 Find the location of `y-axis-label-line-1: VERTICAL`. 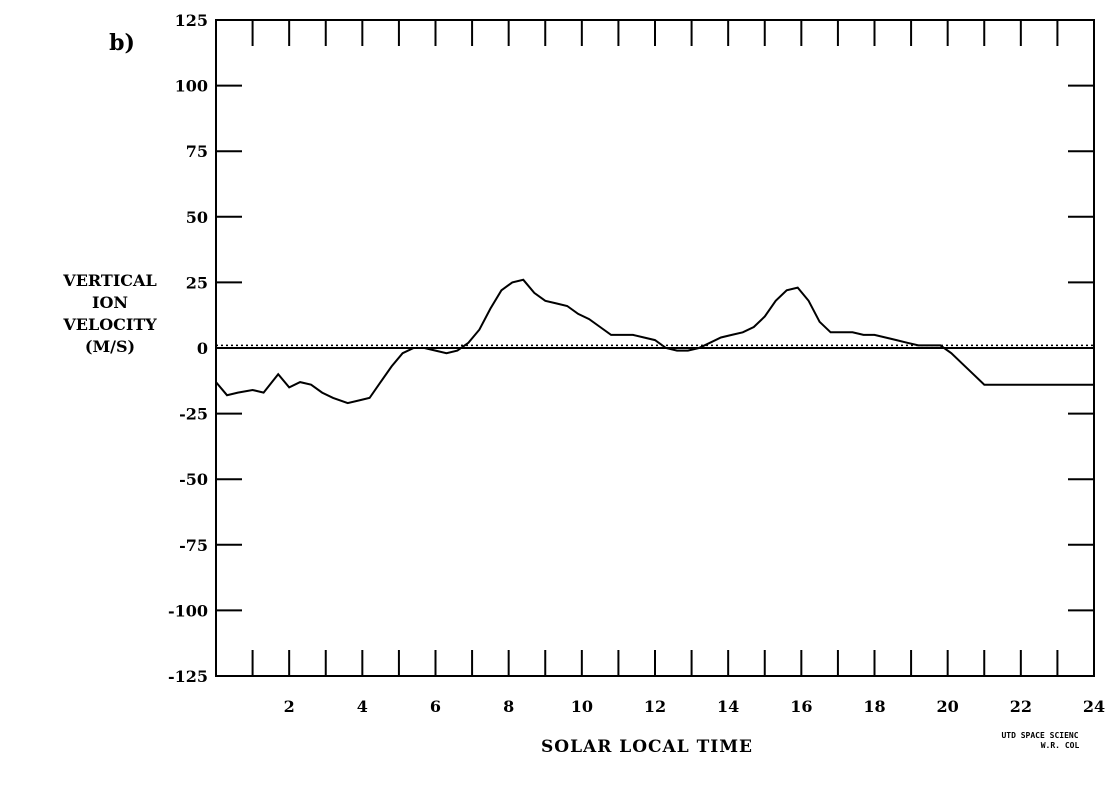

y-axis-label-line-1: VERTICAL is located at coordinates (109, 280).